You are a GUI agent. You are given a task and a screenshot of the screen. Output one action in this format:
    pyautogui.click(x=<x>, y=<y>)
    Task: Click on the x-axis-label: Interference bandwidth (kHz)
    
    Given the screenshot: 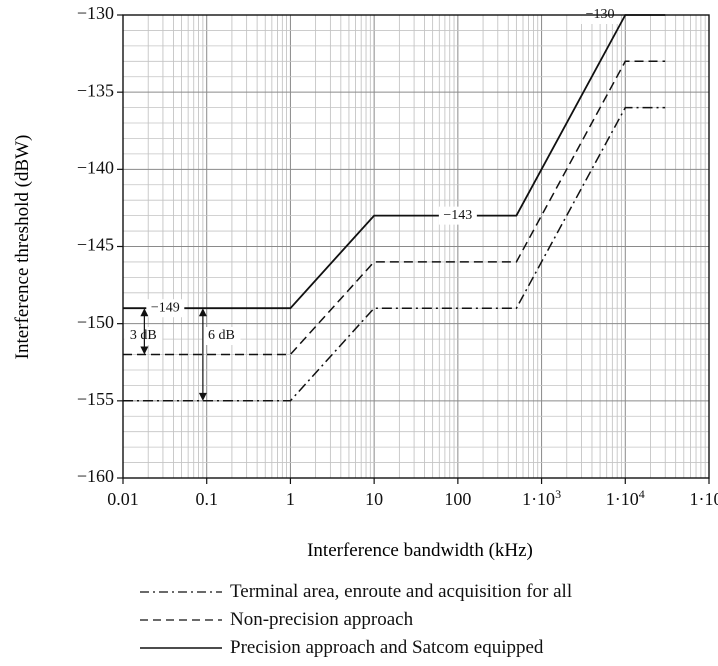 What is the action you would take?
    pyautogui.click(x=420, y=550)
    